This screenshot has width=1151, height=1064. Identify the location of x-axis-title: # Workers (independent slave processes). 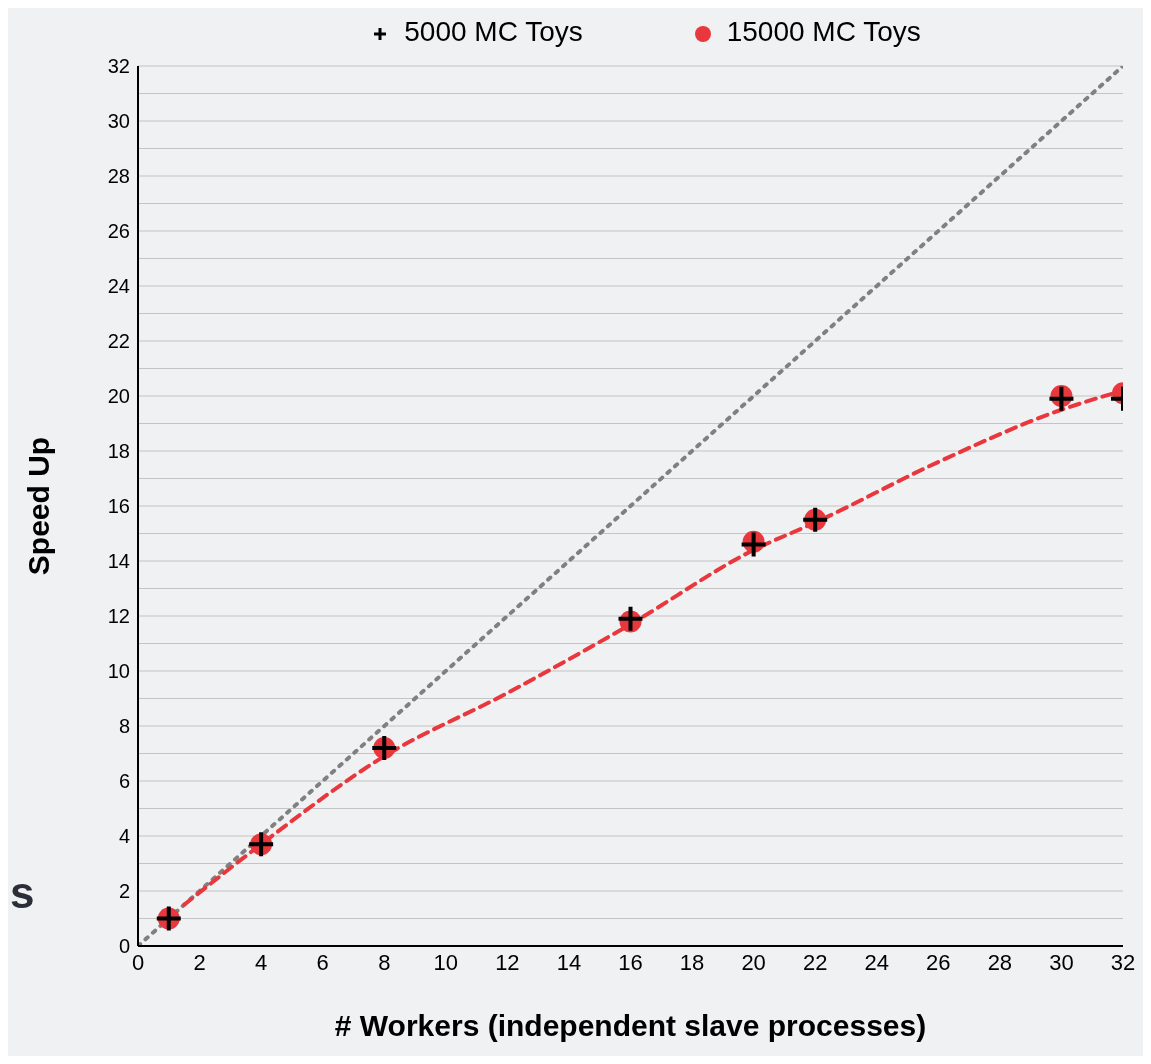
(630, 1025).